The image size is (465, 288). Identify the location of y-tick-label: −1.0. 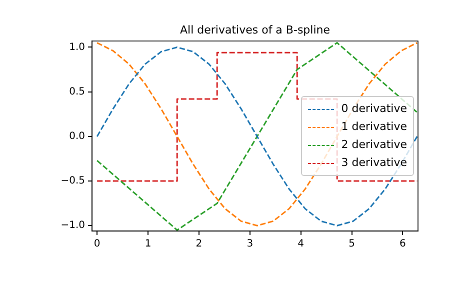
(72, 226).